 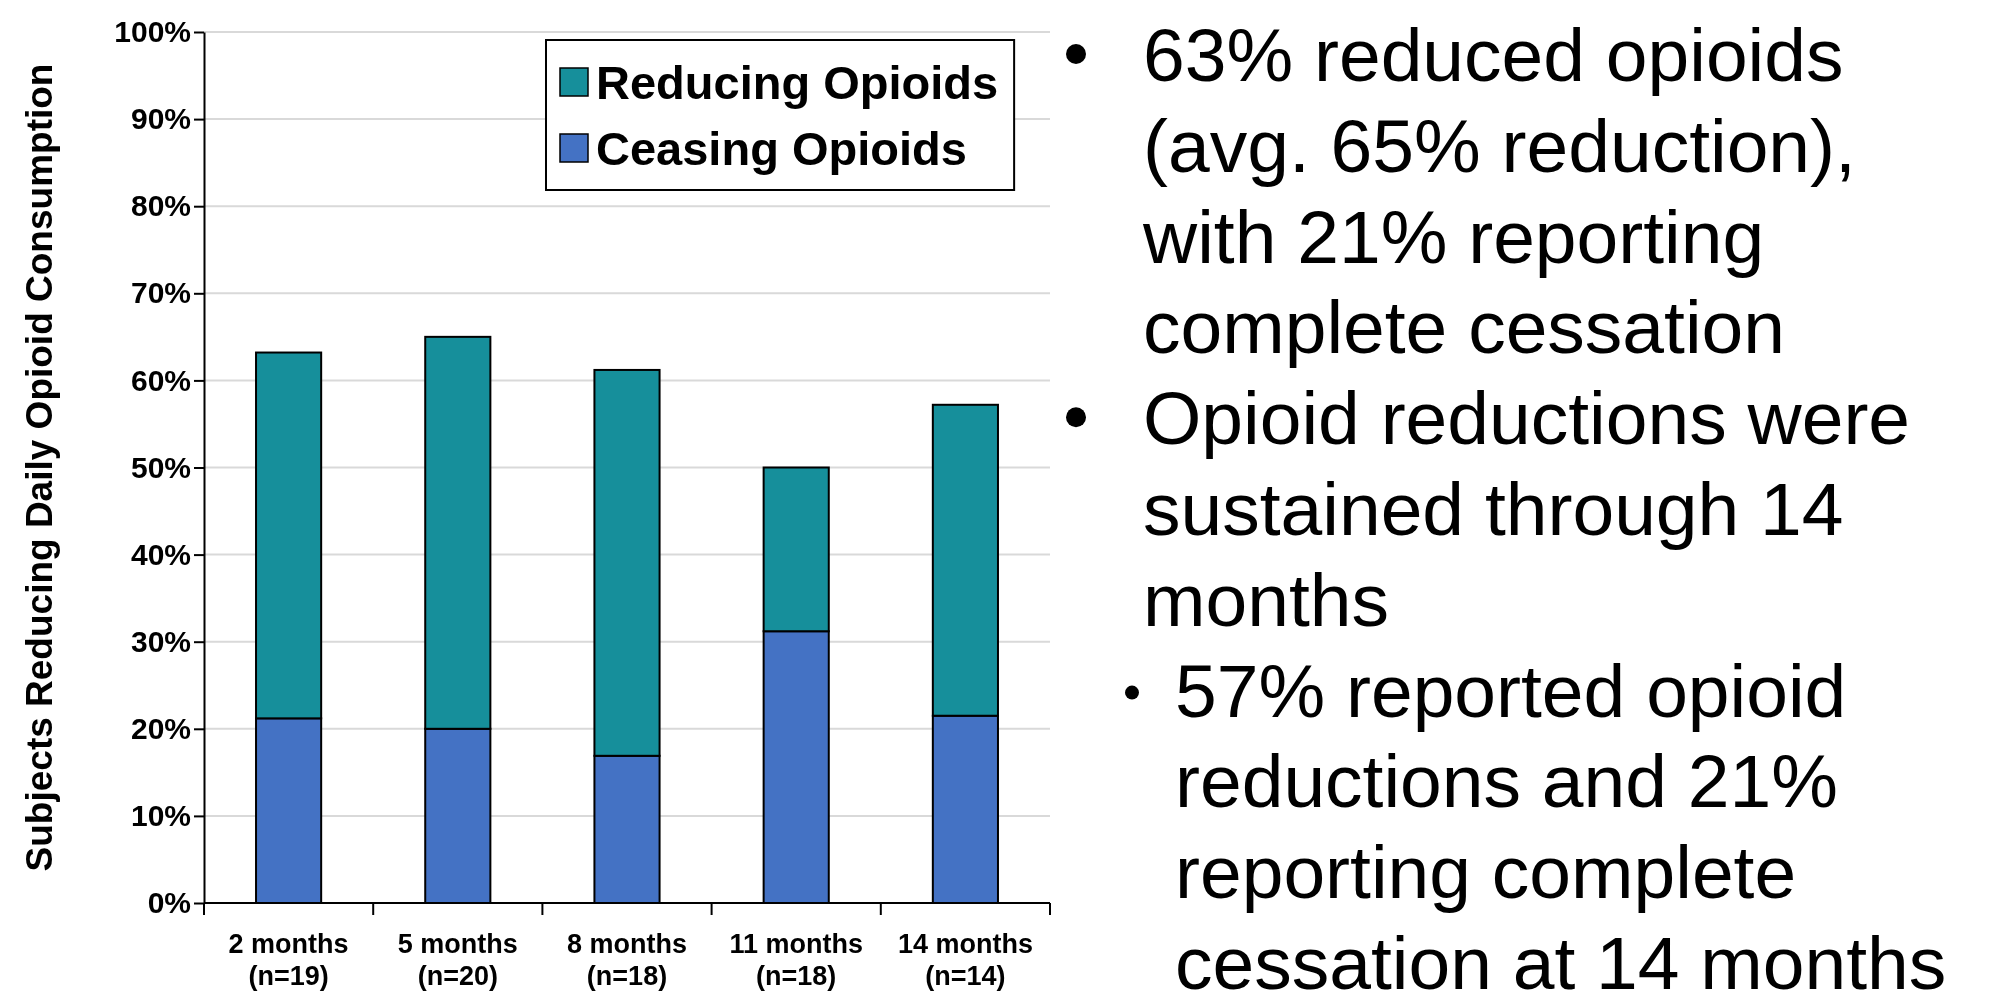 I want to click on y-tick-label: 70%, so click(x=160, y=293).